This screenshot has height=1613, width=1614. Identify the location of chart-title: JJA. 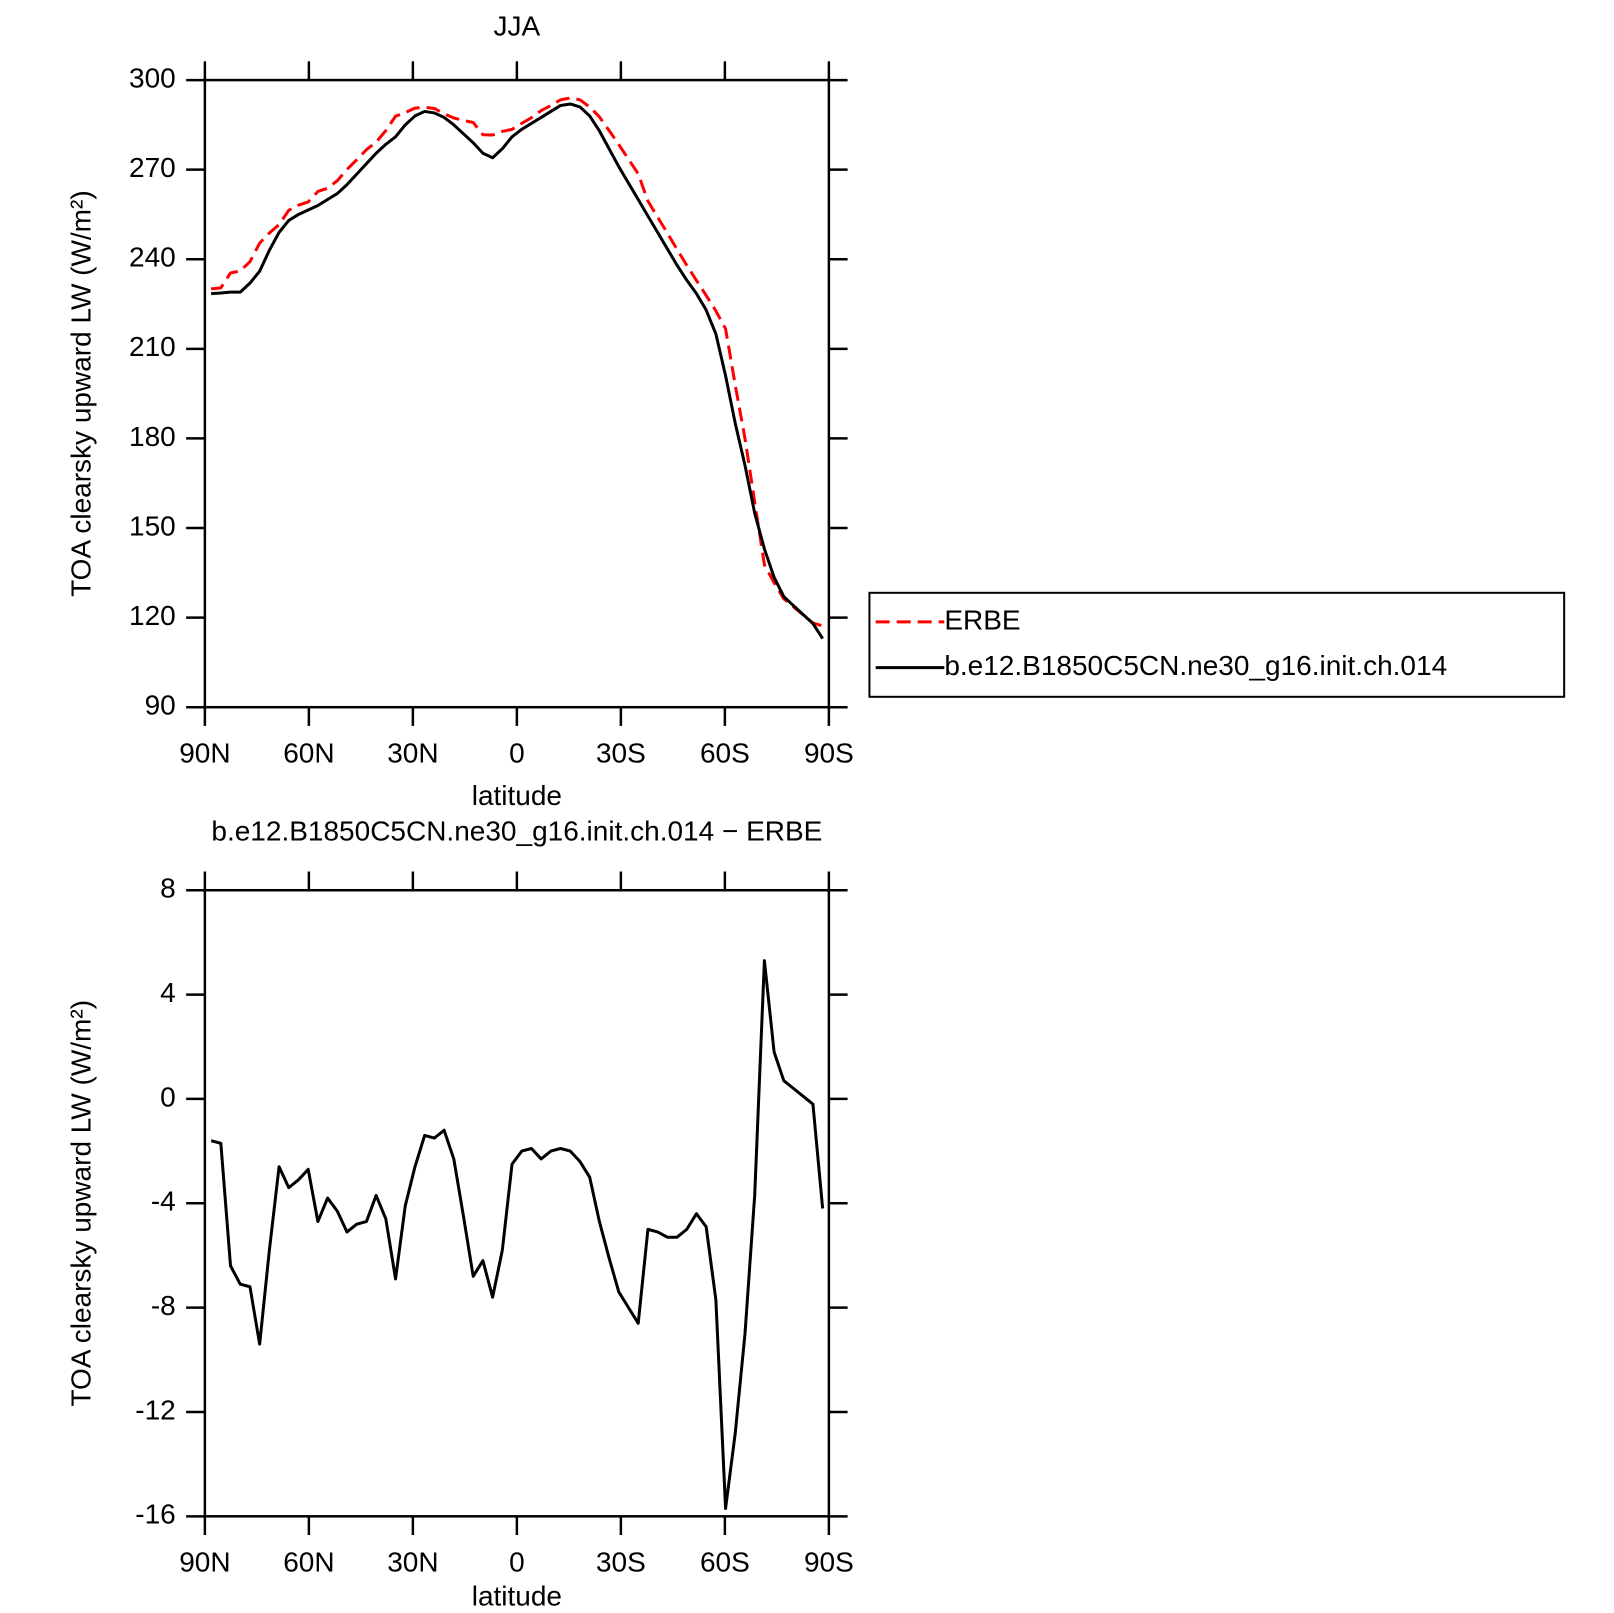
(517, 25).